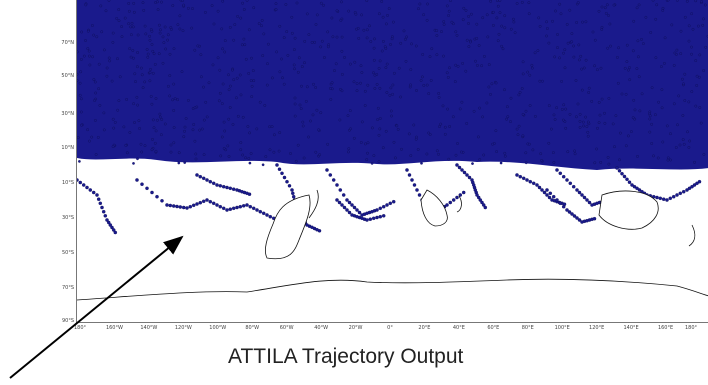 The width and height of the screenshot is (708, 385). What do you see at coordinates (691, 328) in the screenshot?
I see `longitude-tick-label: 180°` at bounding box center [691, 328].